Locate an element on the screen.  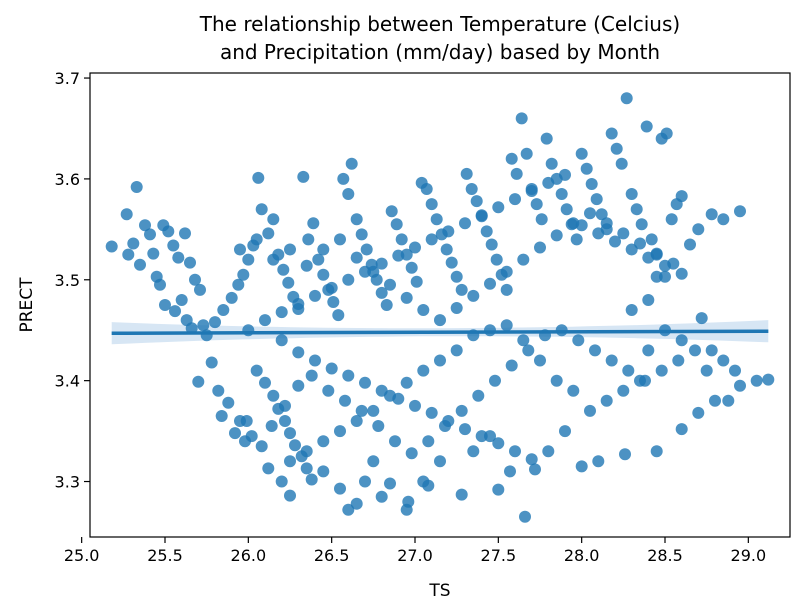
y-tick-label: 3.4 is located at coordinates (67, 381).